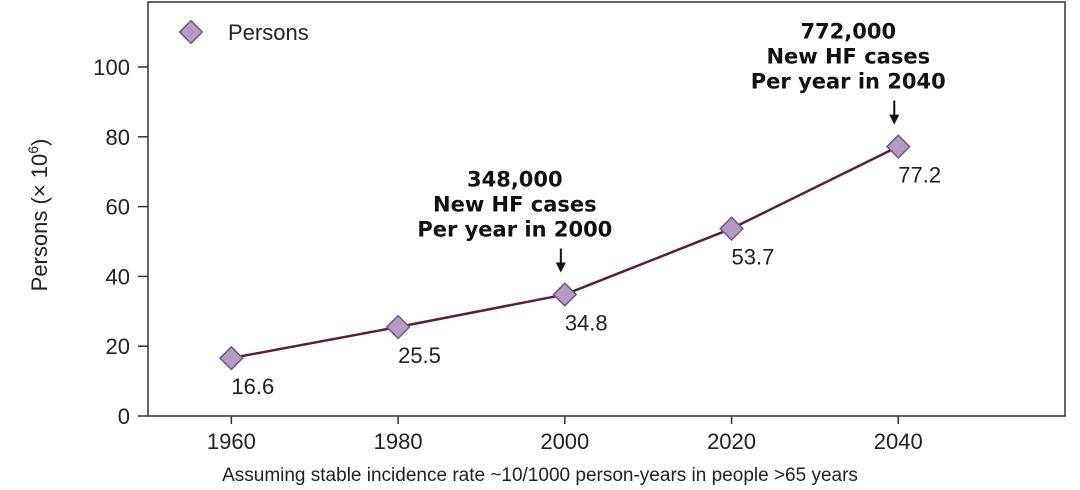 Image resolution: width=1080 pixels, height=490 pixels. What do you see at coordinates (38, 215) in the screenshot?
I see `y-axis-label: Persons (× 106)` at bounding box center [38, 215].